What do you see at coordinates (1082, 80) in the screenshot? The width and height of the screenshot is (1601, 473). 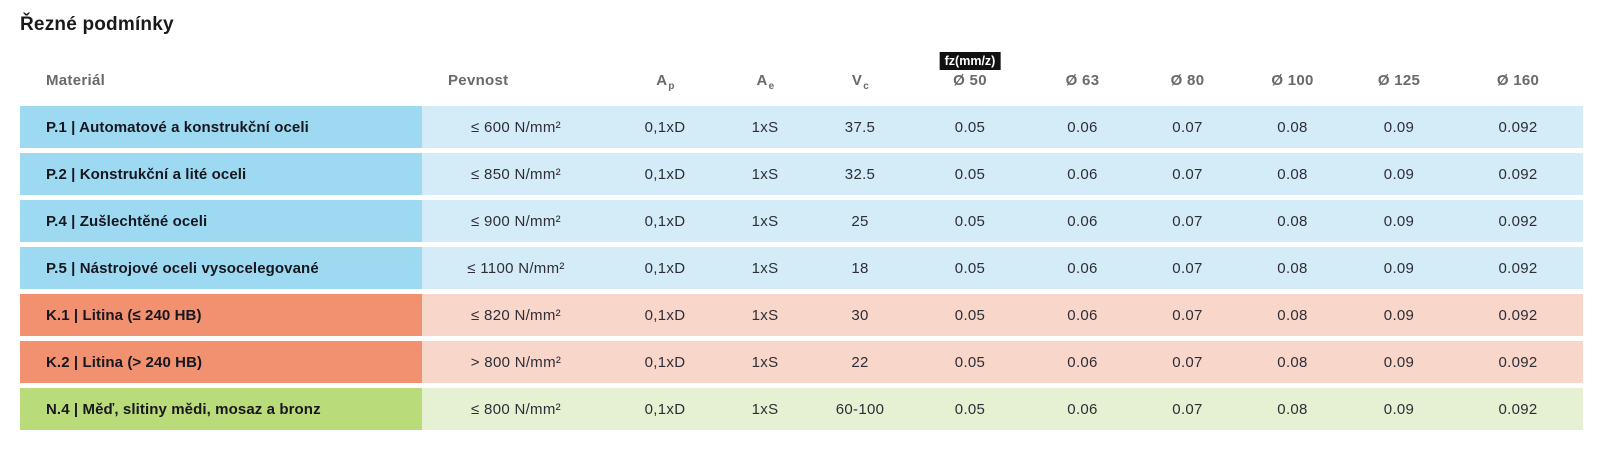 I see `col-header-d63: Ø 63` at bounding box center [1082, 80].